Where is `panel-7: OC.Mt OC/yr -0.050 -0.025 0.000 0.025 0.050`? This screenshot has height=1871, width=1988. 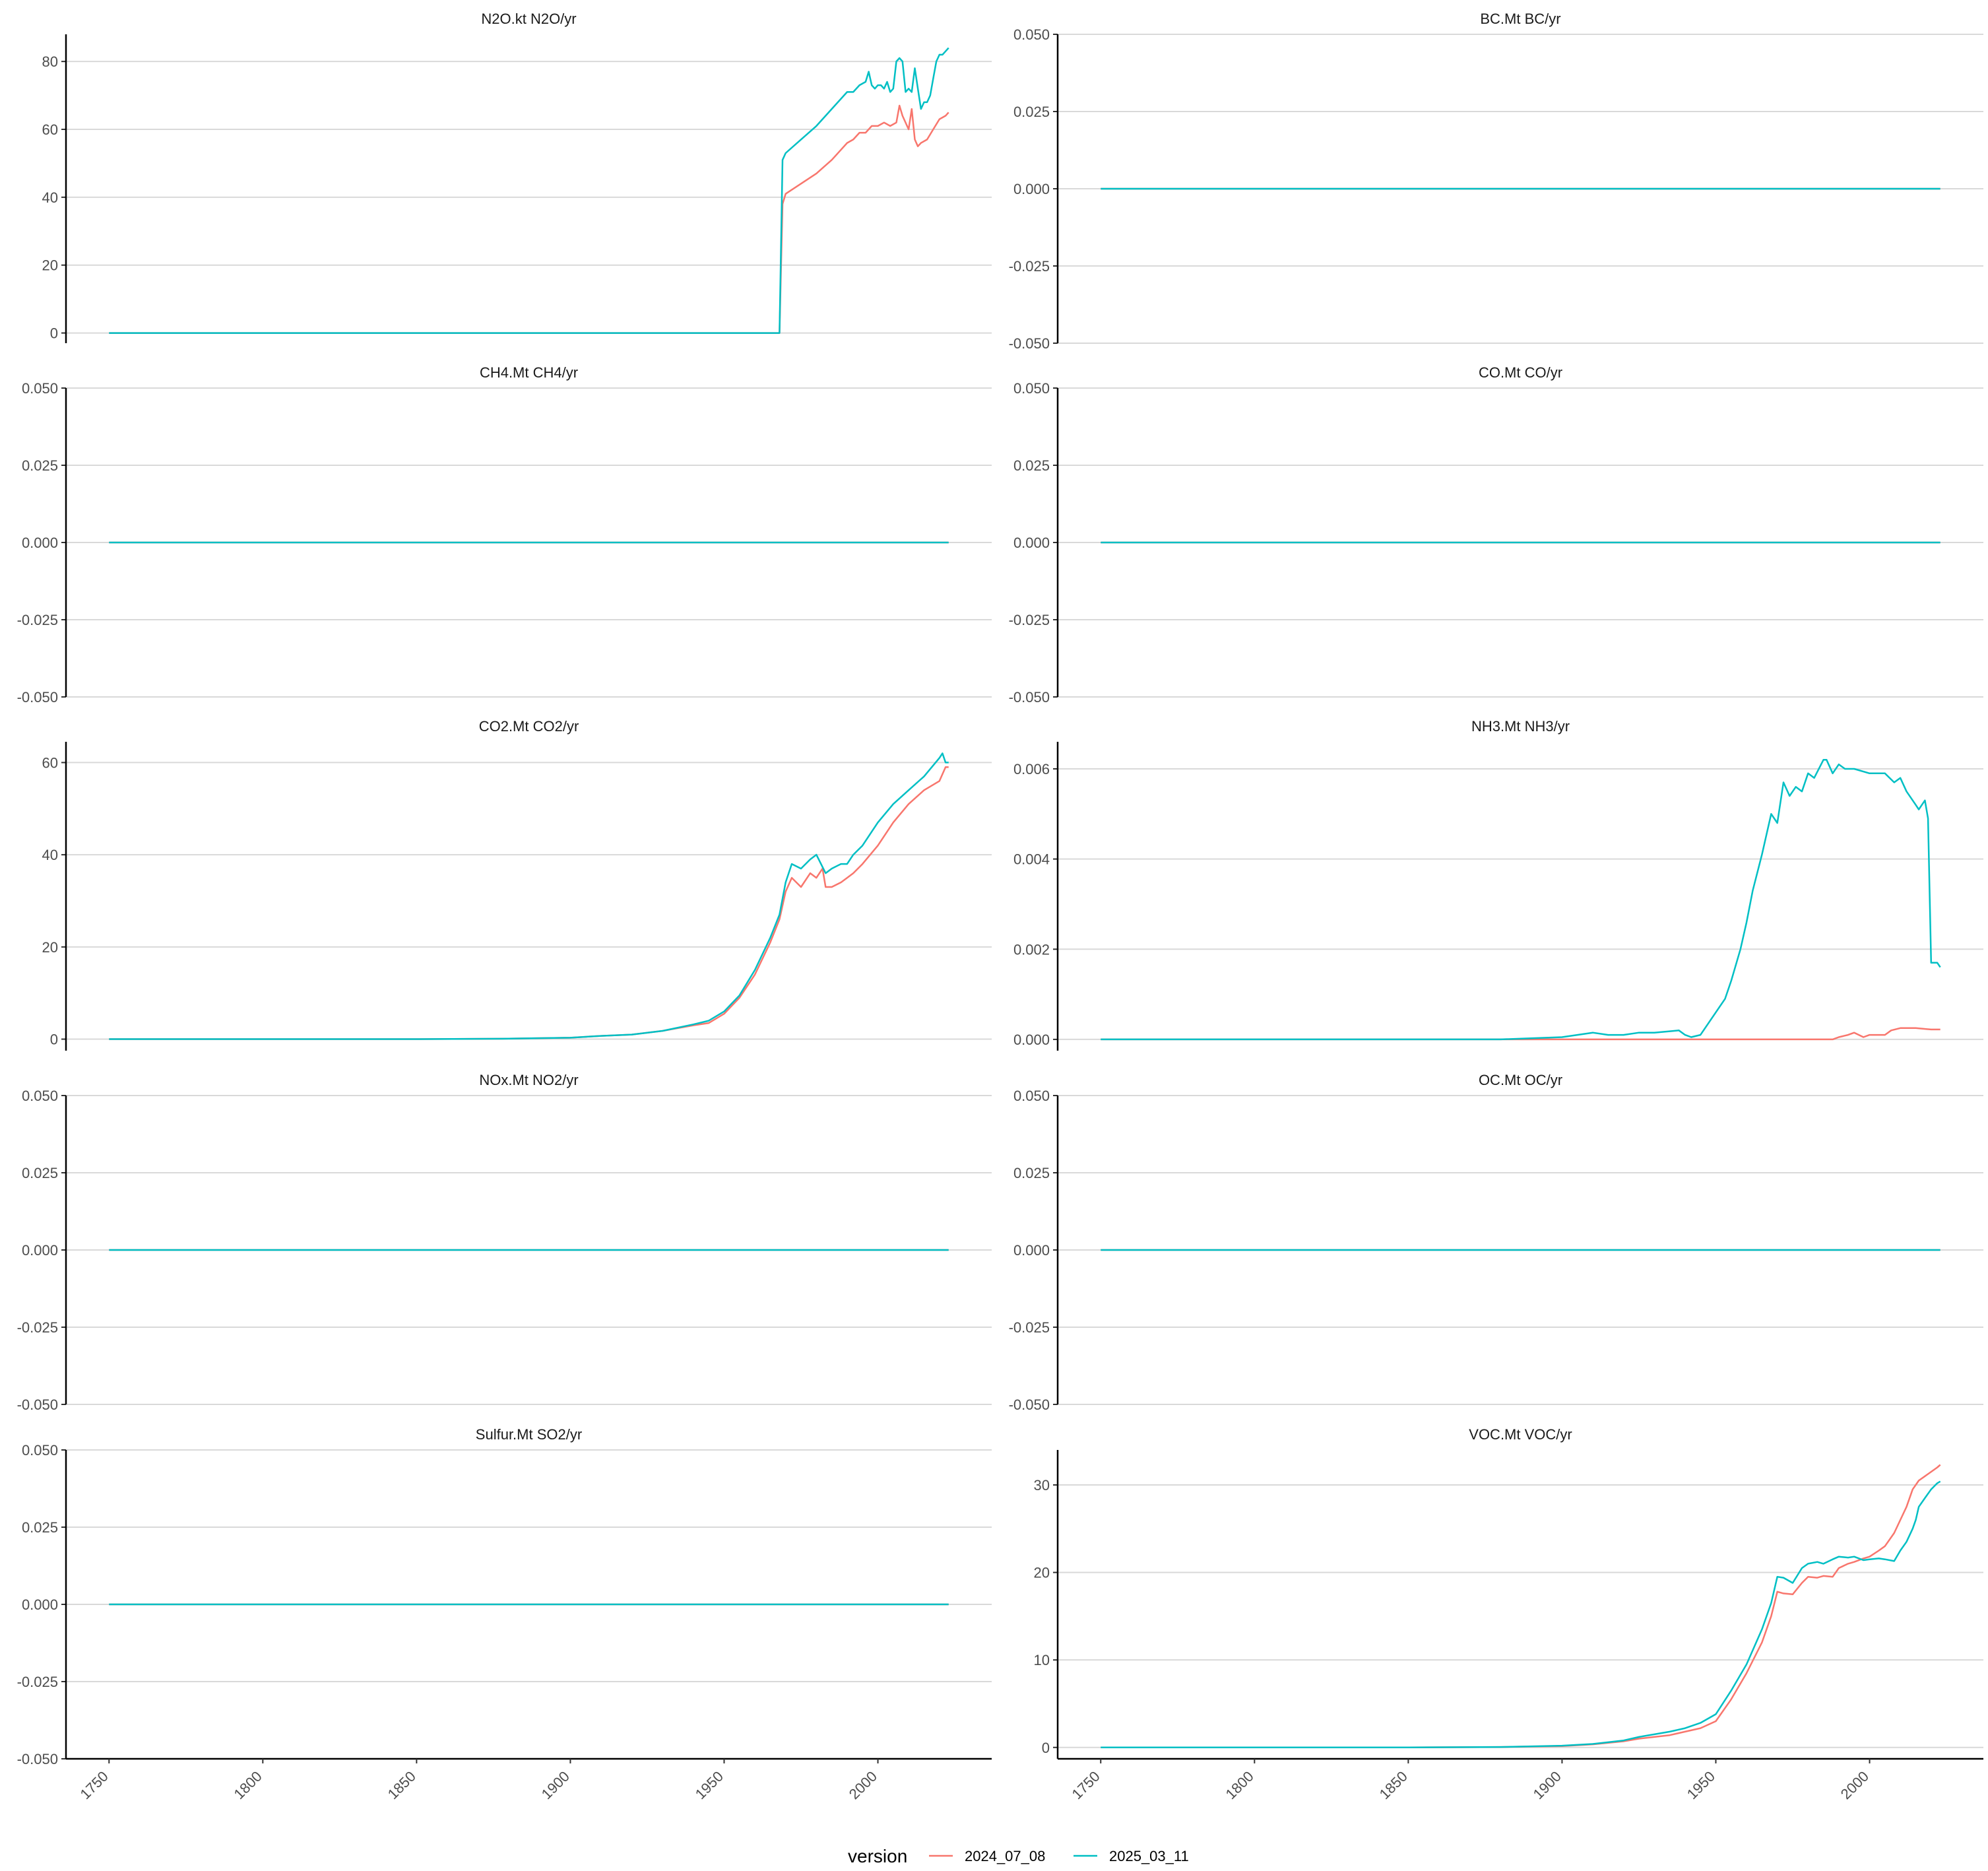
panel-7: OC.Mt OC/yr -0.050 -0.025 0.000 0.025 0.050 is located at coordinates (1496, 1242).